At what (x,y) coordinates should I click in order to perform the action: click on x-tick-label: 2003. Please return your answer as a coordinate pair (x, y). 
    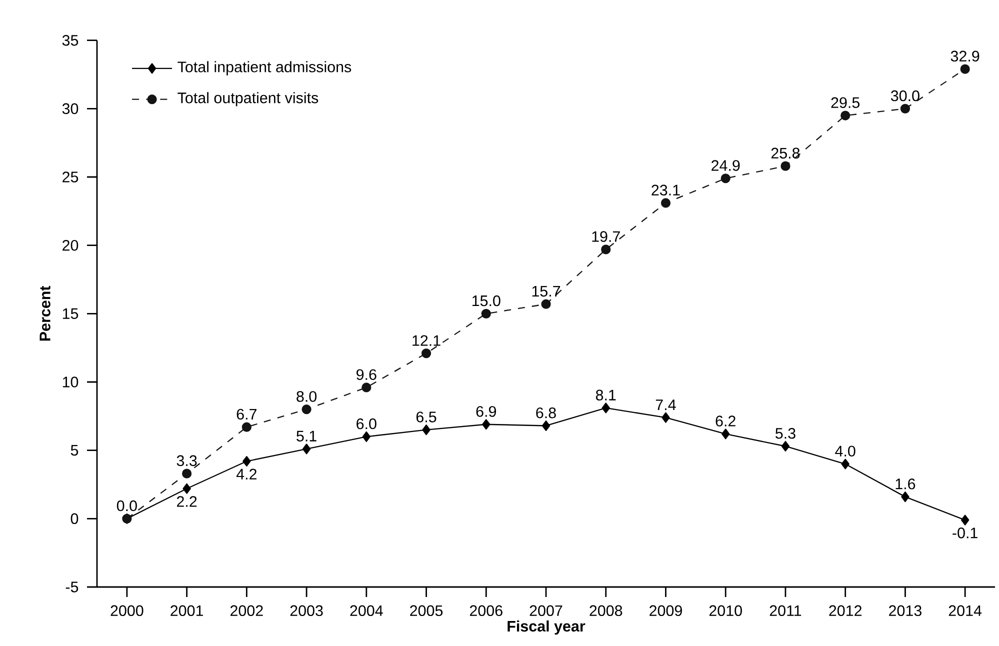
    Looking at the image, I should click on (306, 610).